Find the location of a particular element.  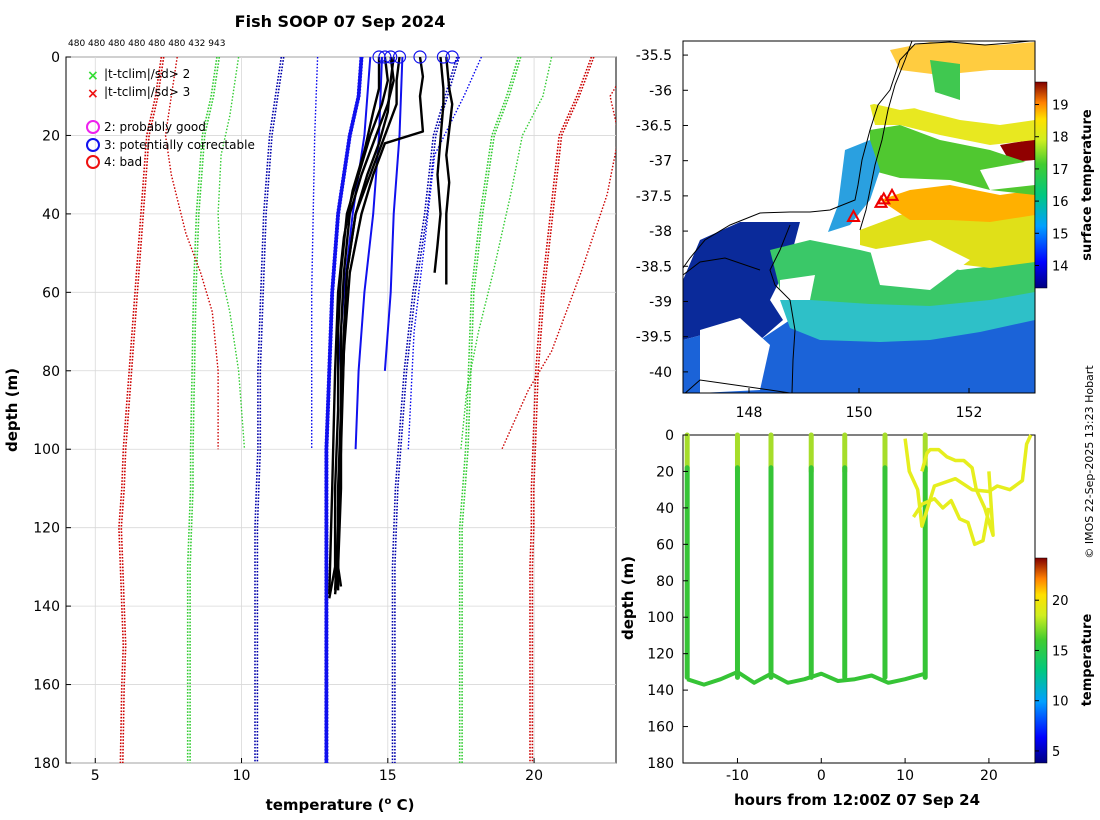

map-cbar-tick-label: 14 is located at coordinates (1060, 266).